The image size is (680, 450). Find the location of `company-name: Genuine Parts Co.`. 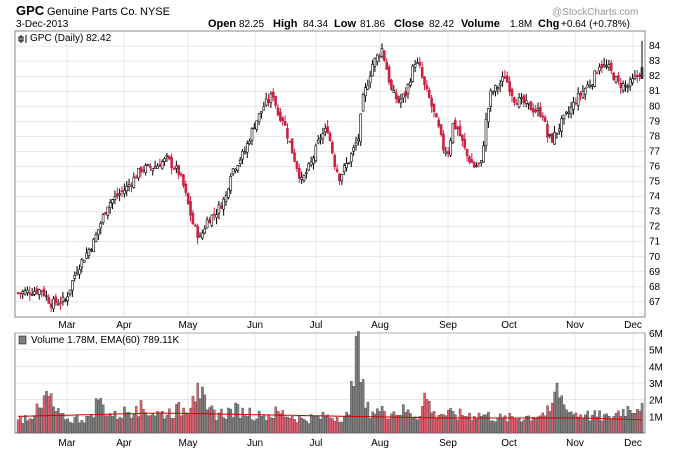

company-name: Genuine Parts Co. is located at coordinates (92, 12).